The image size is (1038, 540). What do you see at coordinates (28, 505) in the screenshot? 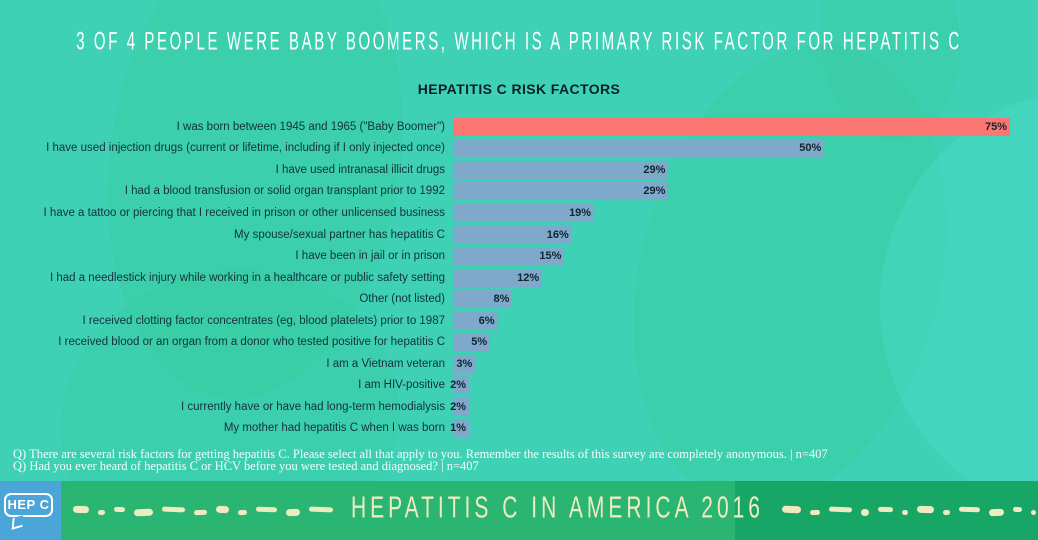
I see `speech-bubble-icon: HEP C` at bounding box center [28, 505].